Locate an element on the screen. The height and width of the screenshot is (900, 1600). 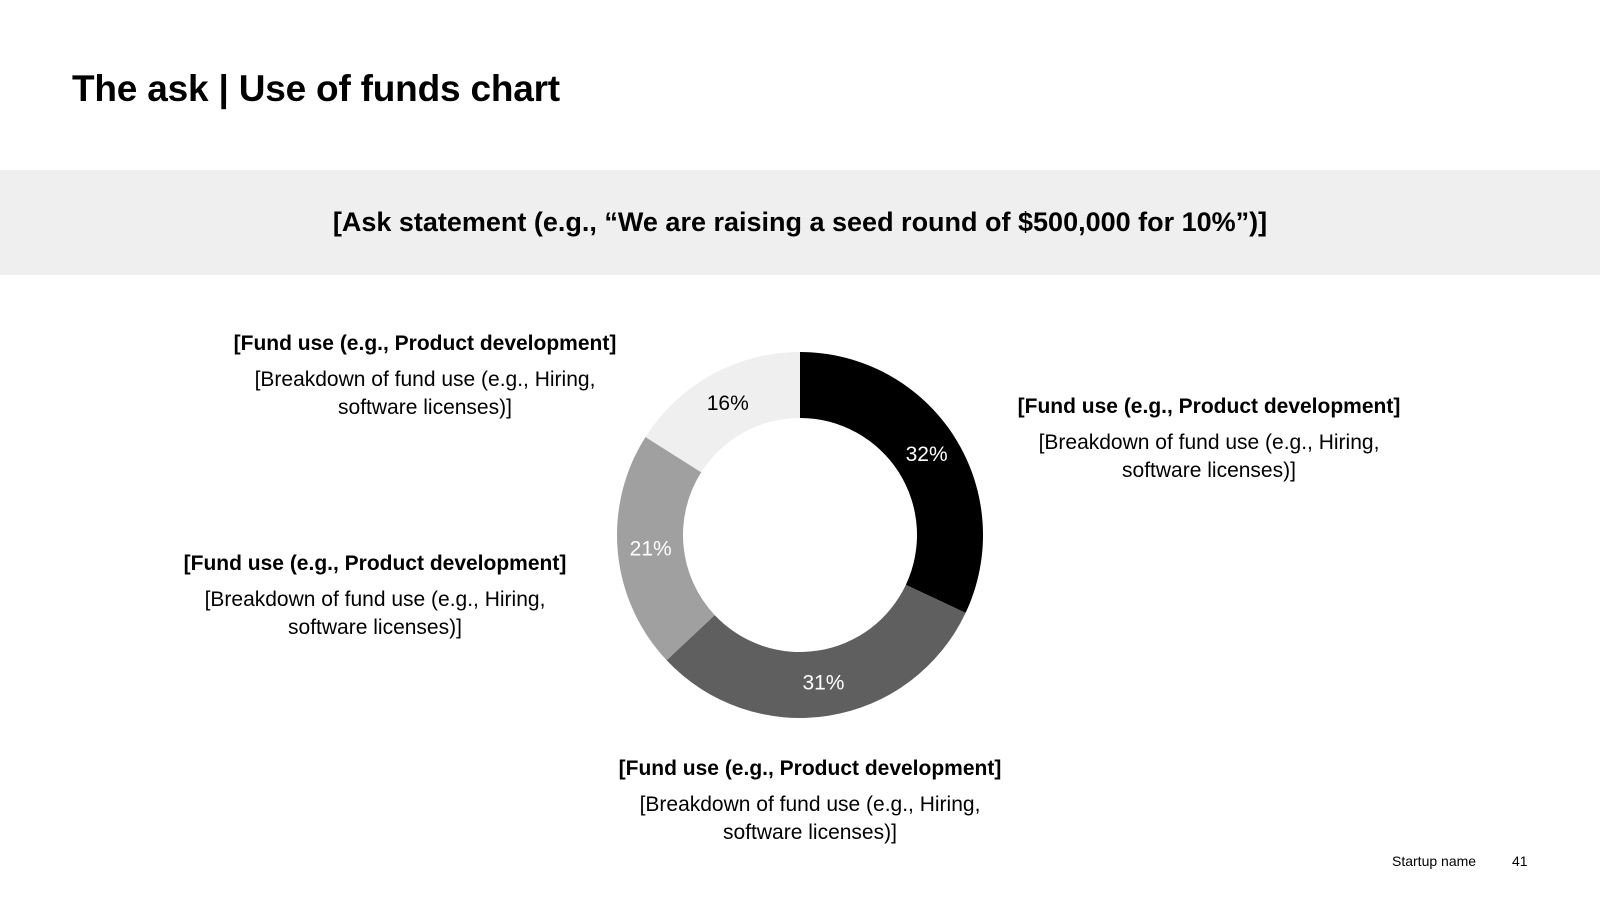
donut-percent-label: 16% is located at coordinates (728, 403).